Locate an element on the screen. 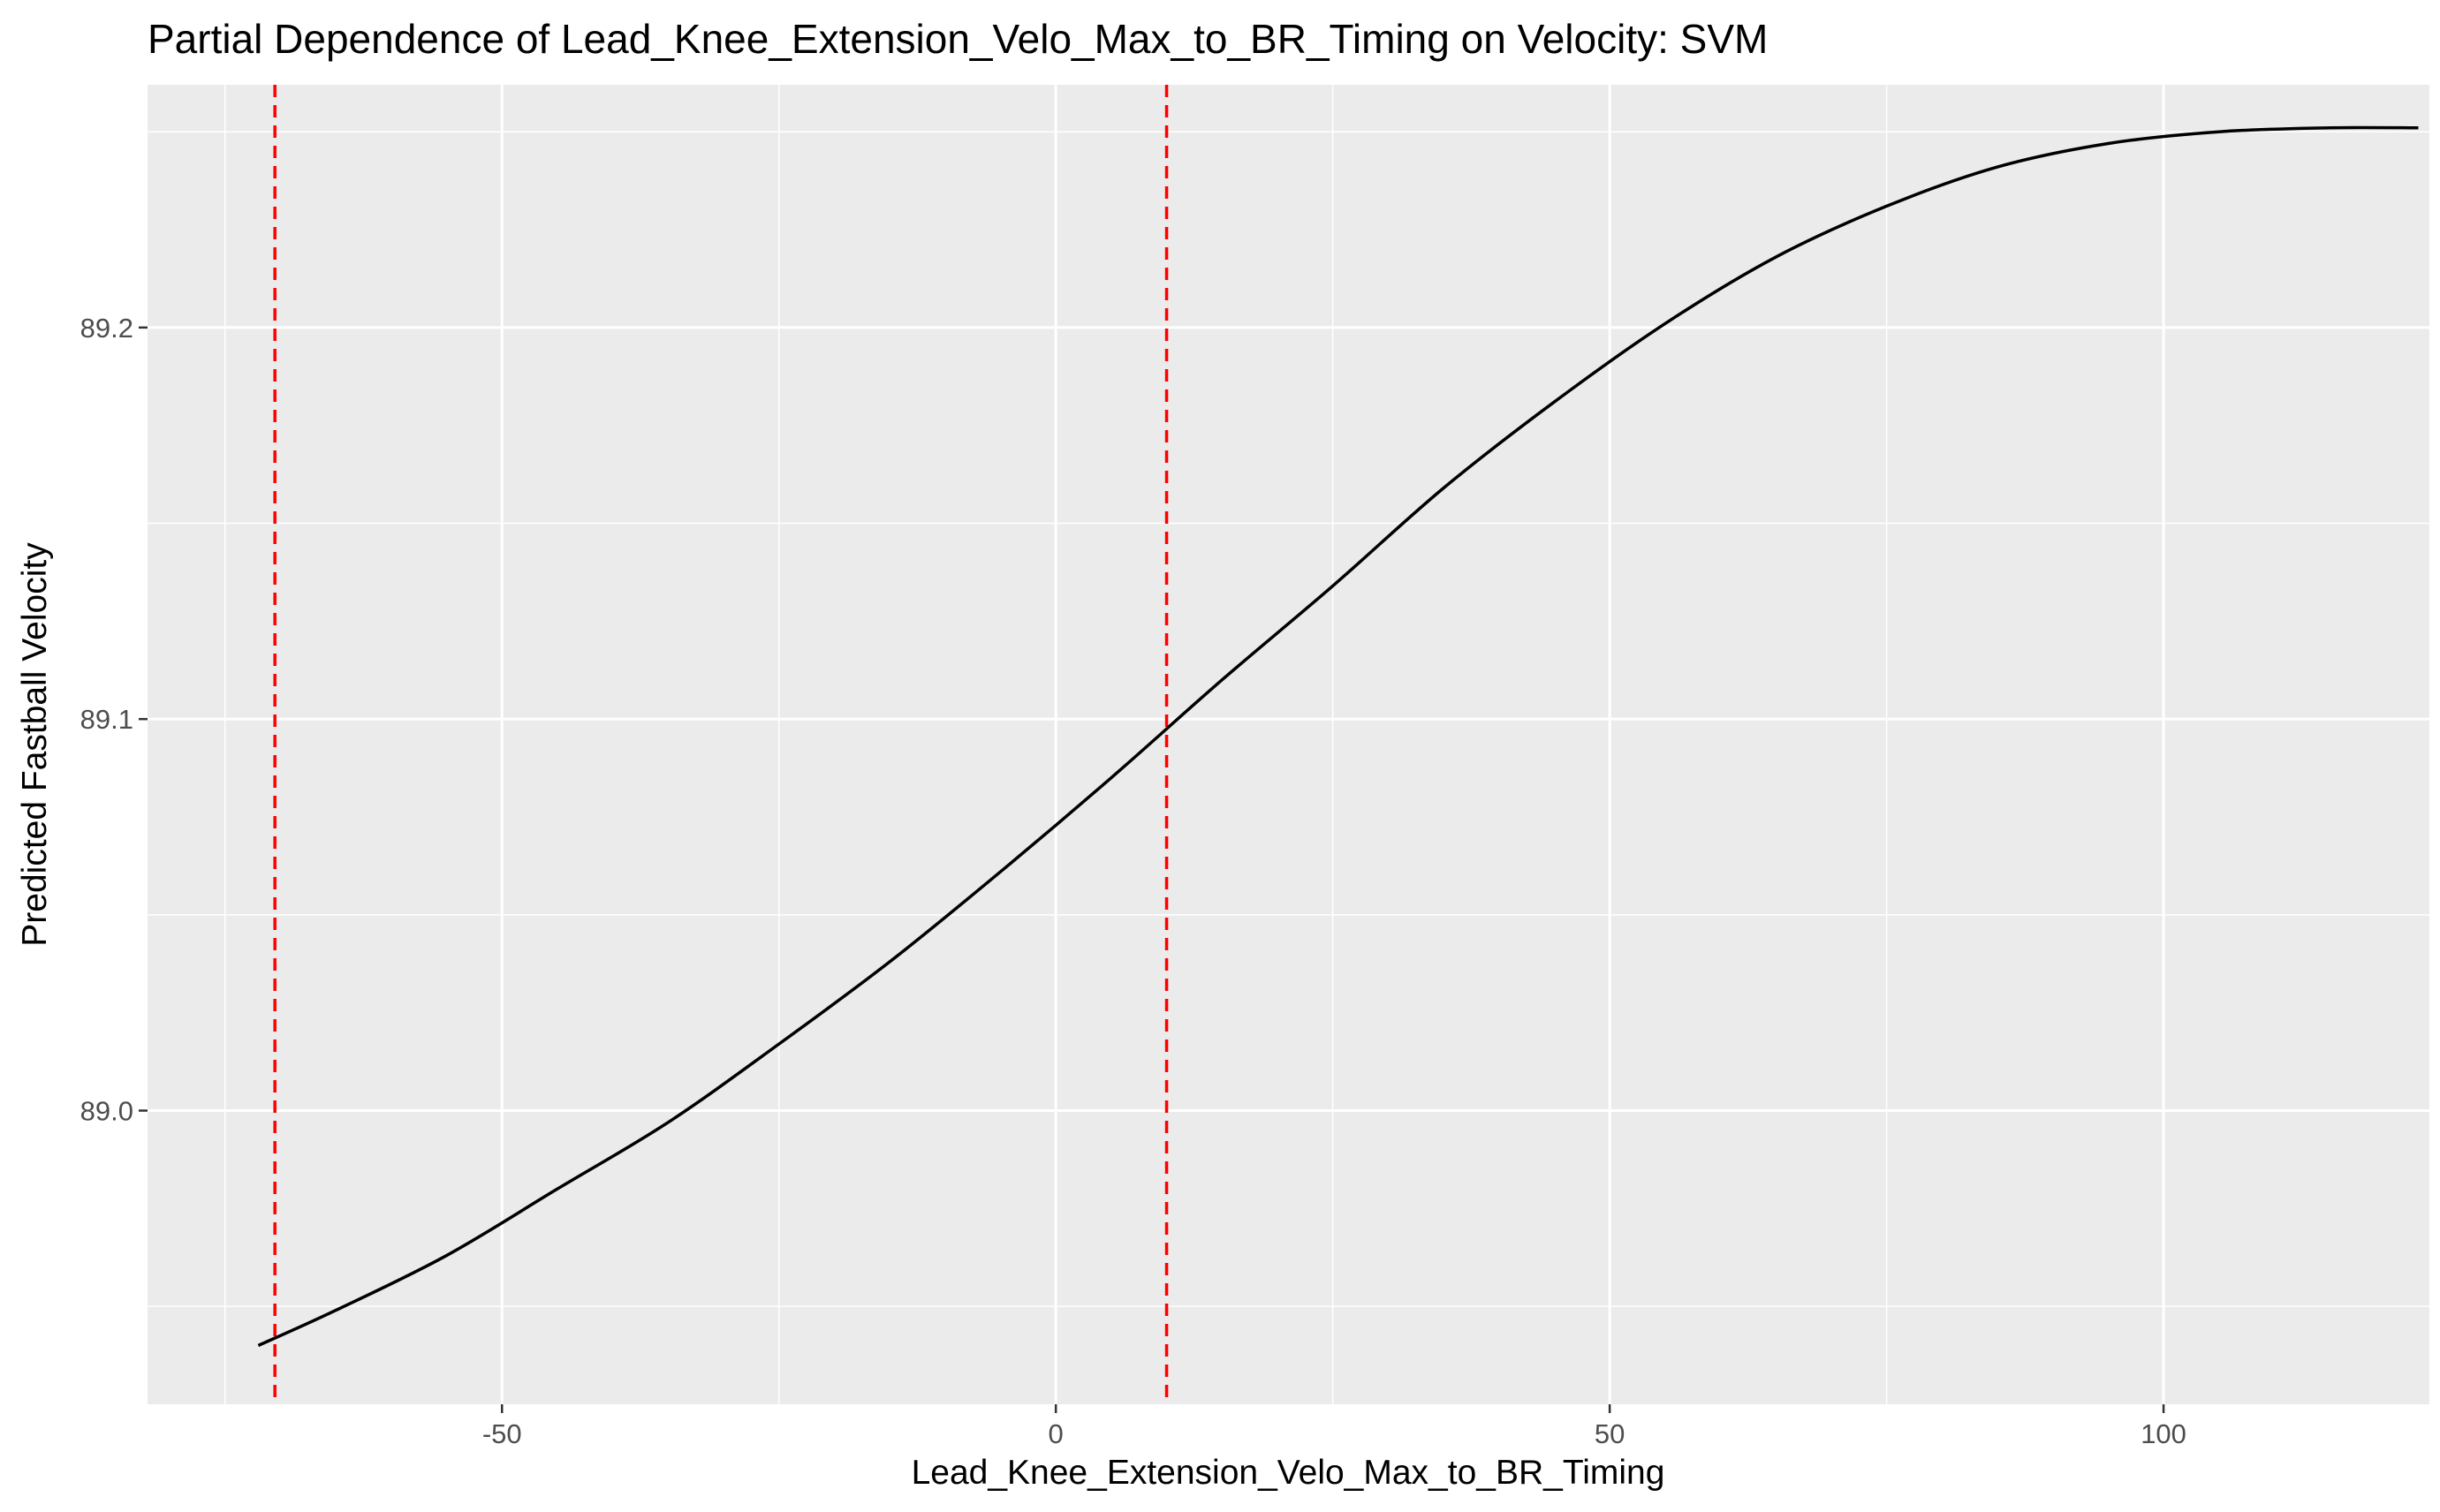 The height and width of the screenshot is (1512, 2440). y-axis-ticks: 89.0 89.1 89.2 is located at coordinates (114, 720).